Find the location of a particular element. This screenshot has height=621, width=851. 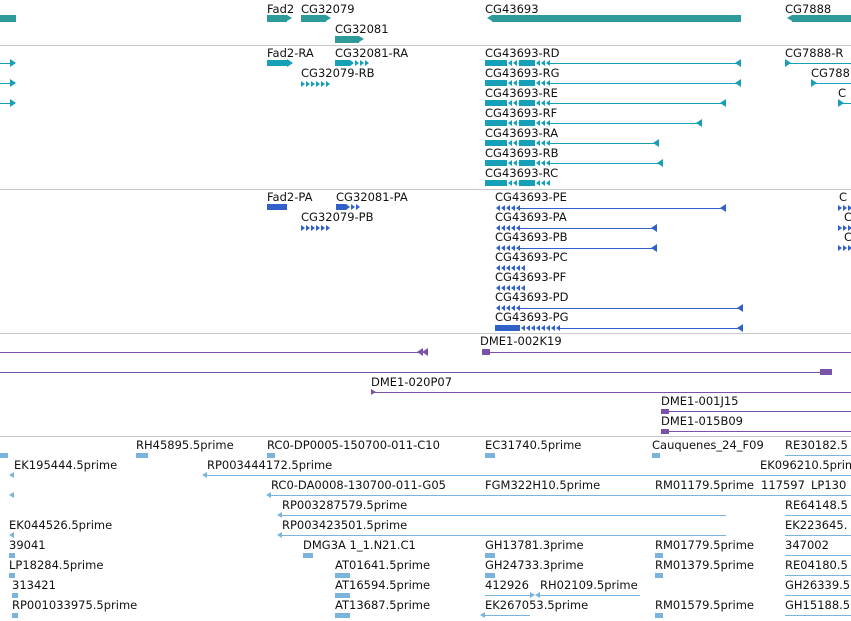

est-label: GH24733.3prime is located at coordinates (534, 565).